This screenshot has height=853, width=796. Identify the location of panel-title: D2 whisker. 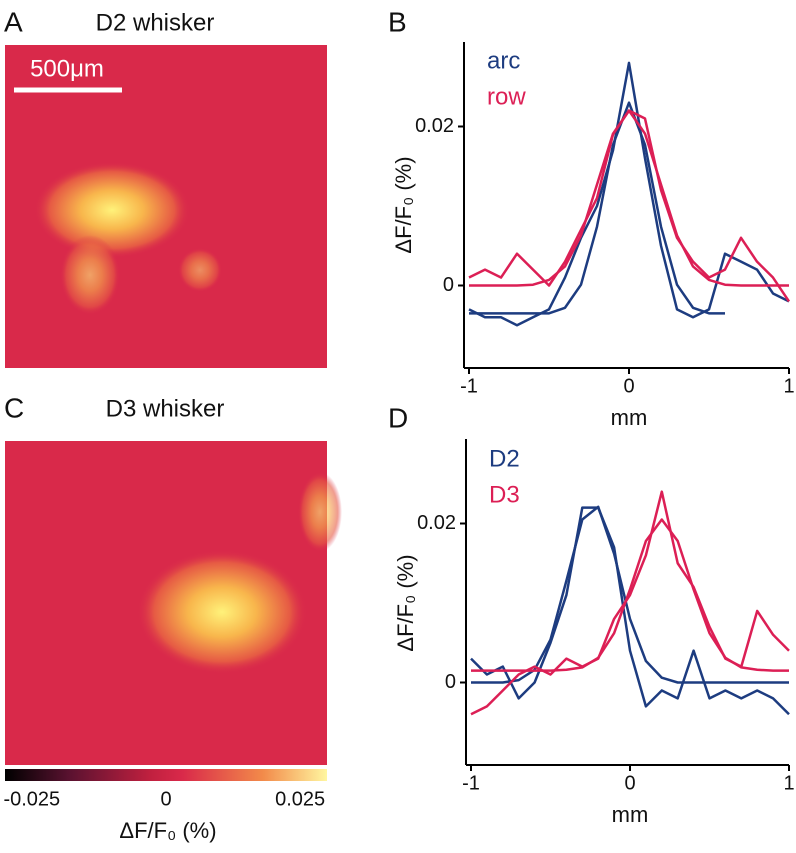
(155, 22).